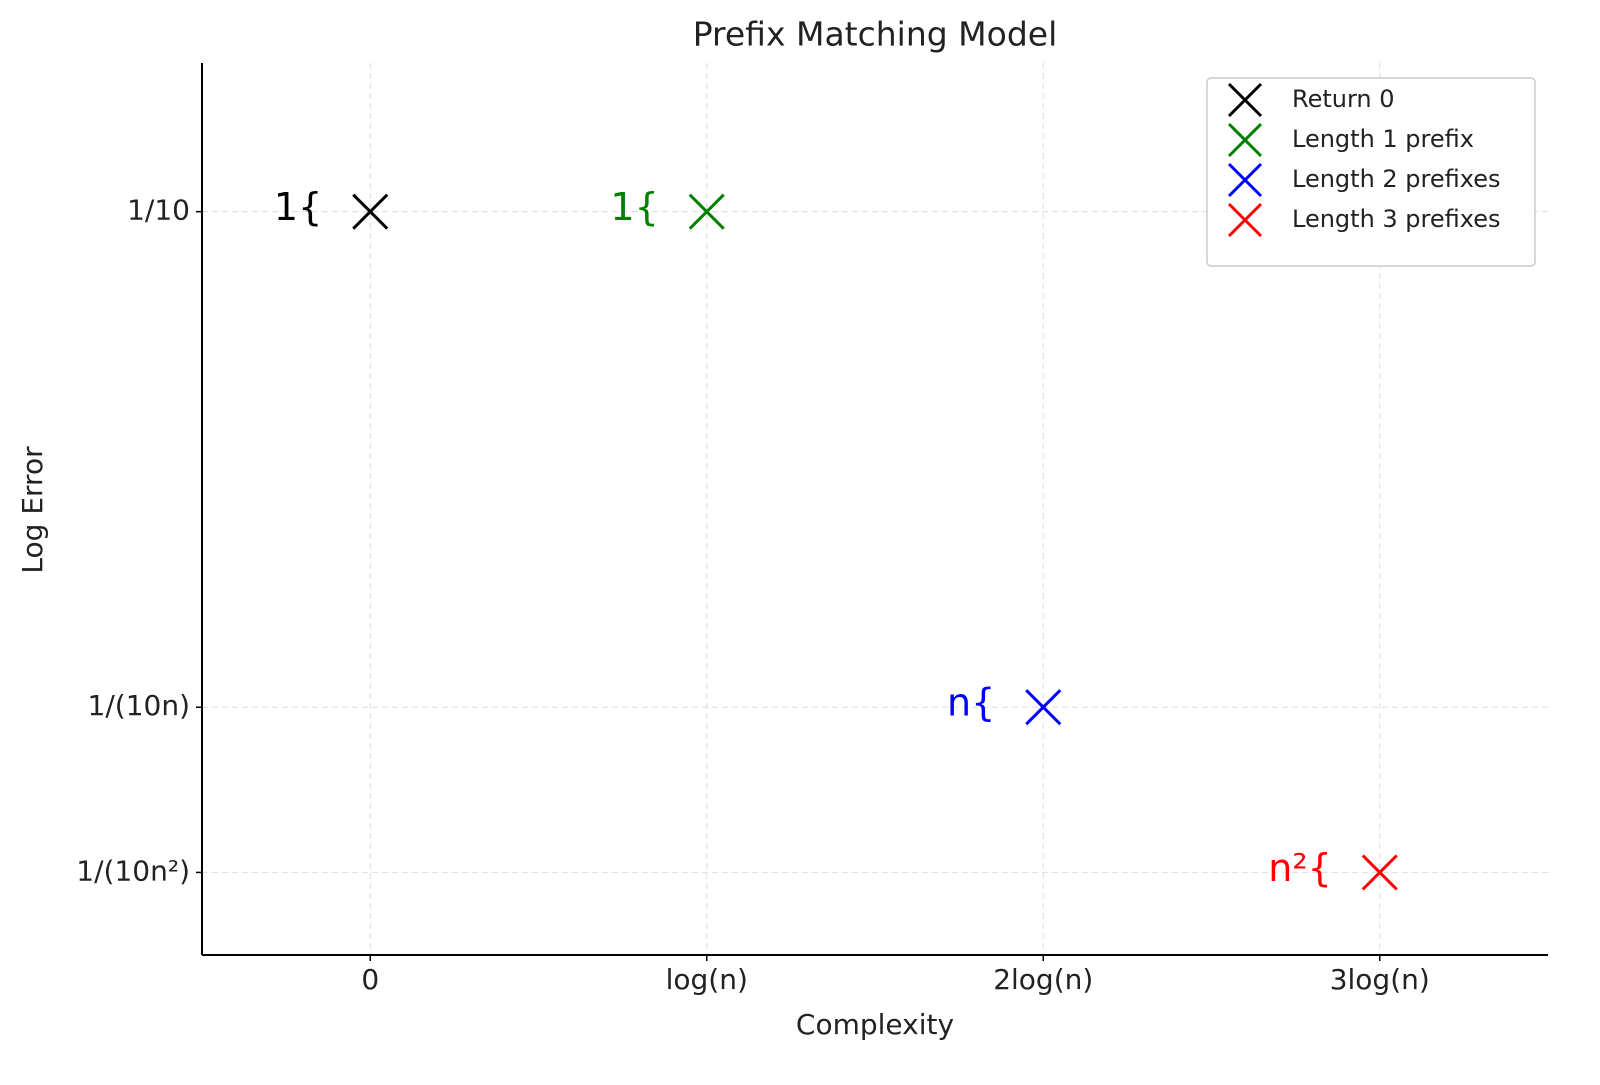 Image resolution: width=1600 pixels, height=1085 pixels. I want to click on x-tick-label: 2log(n), so click(1043, 979).